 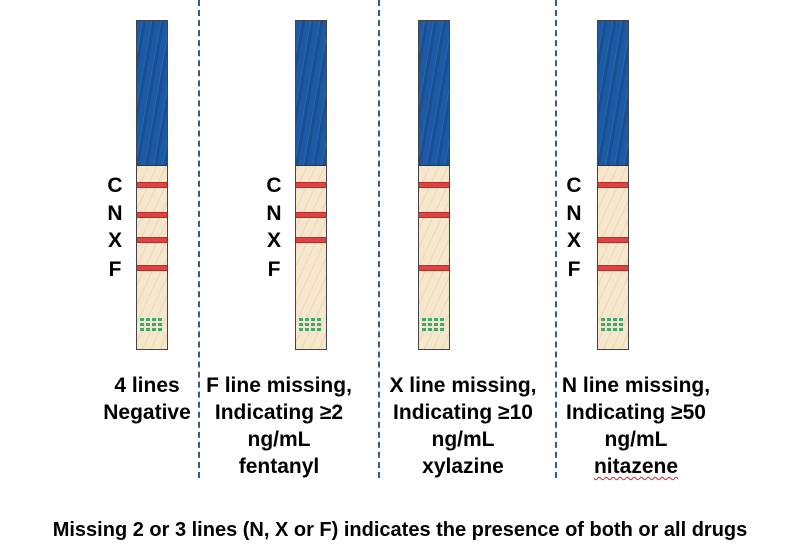 I want to click on caption-line: Indicating ≥50, so click(x=636, y=412).